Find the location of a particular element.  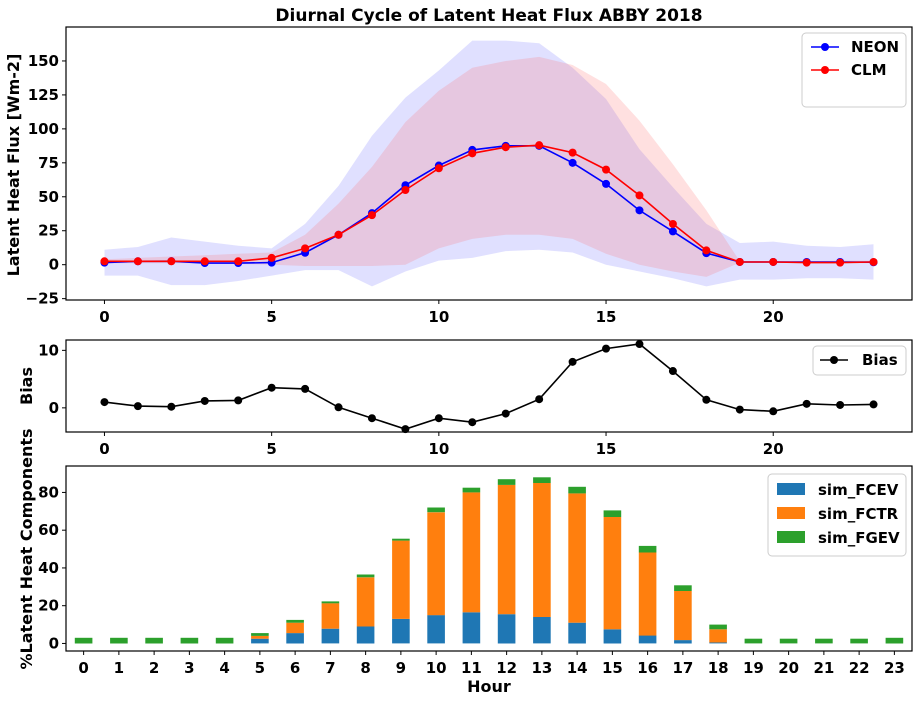

x-tick-label: 19 is located at coordinates (753, 668).